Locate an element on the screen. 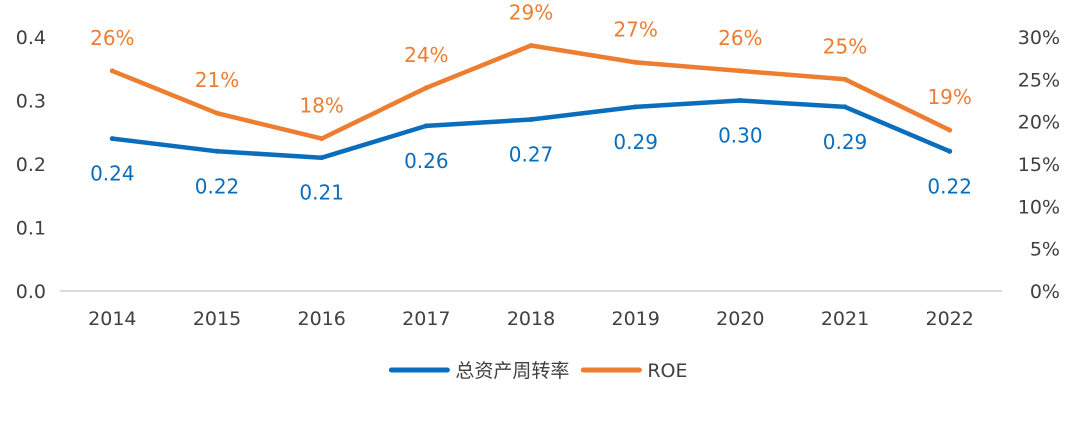  x-axis-tick-label: 2018 is located at coordinates (531, 319).